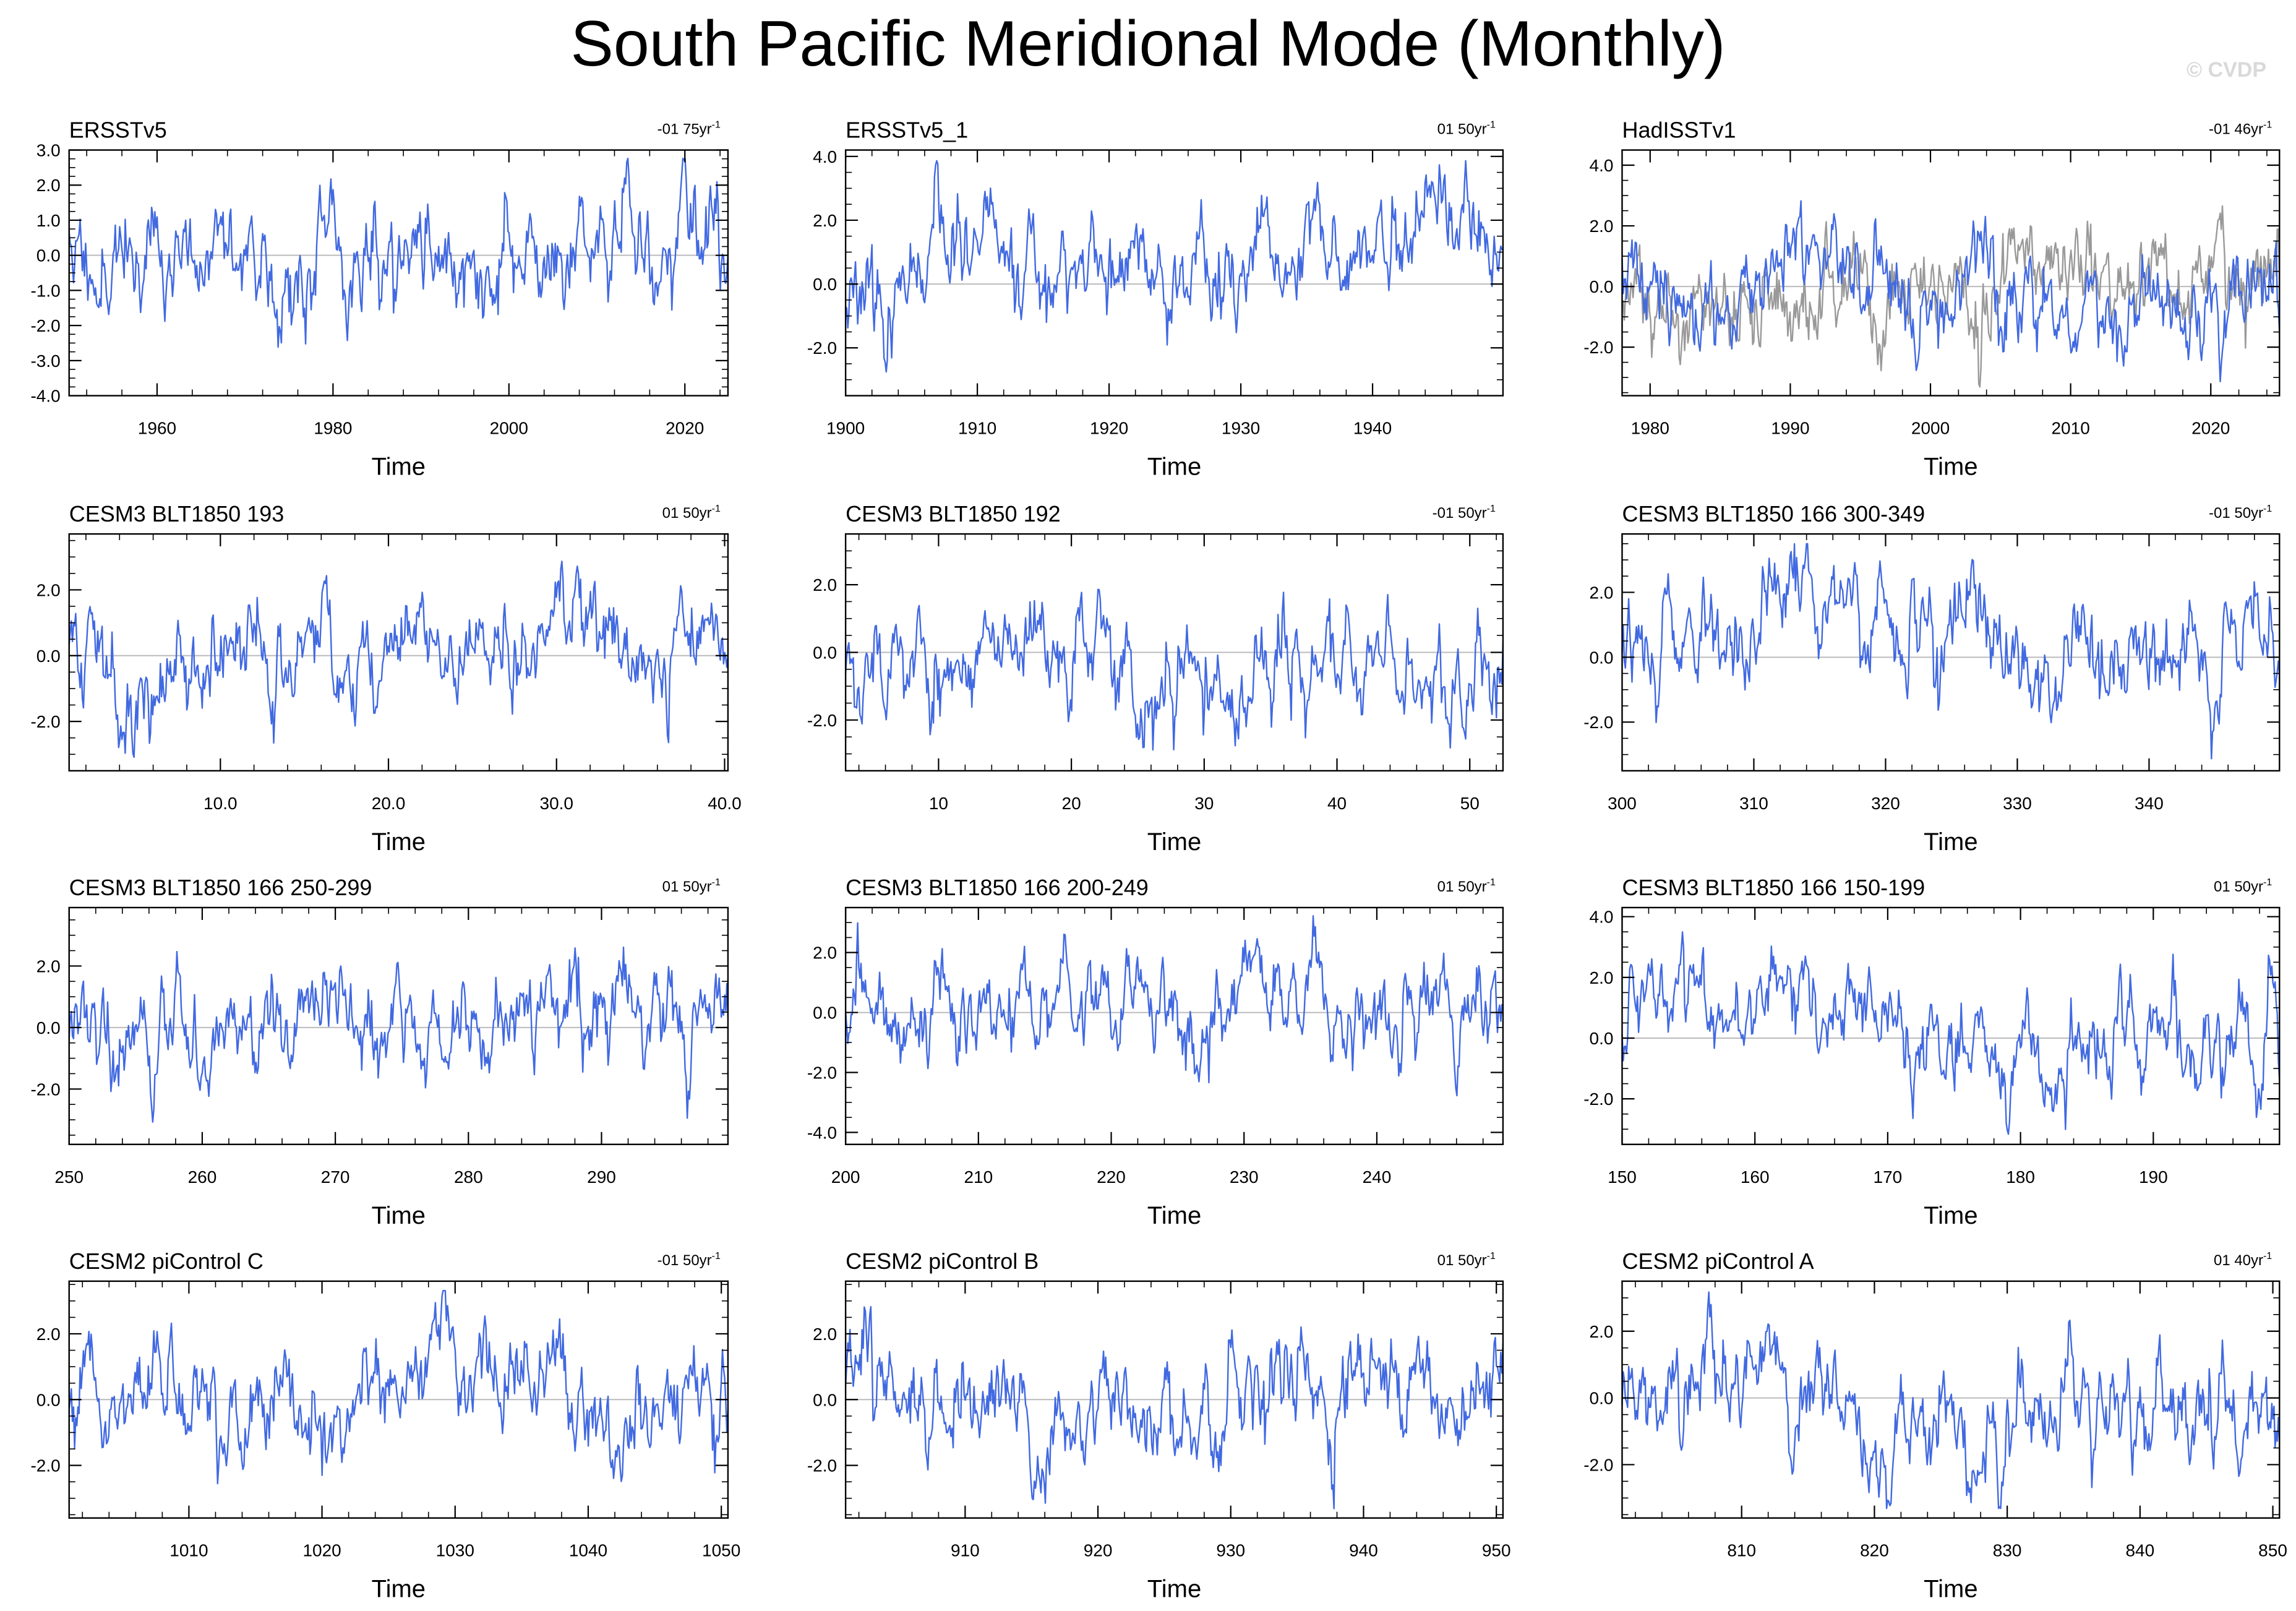 The height and width of the screenshot is (1611, 2296). I want to click on x-tick-label: 340, so click(2149, 803).